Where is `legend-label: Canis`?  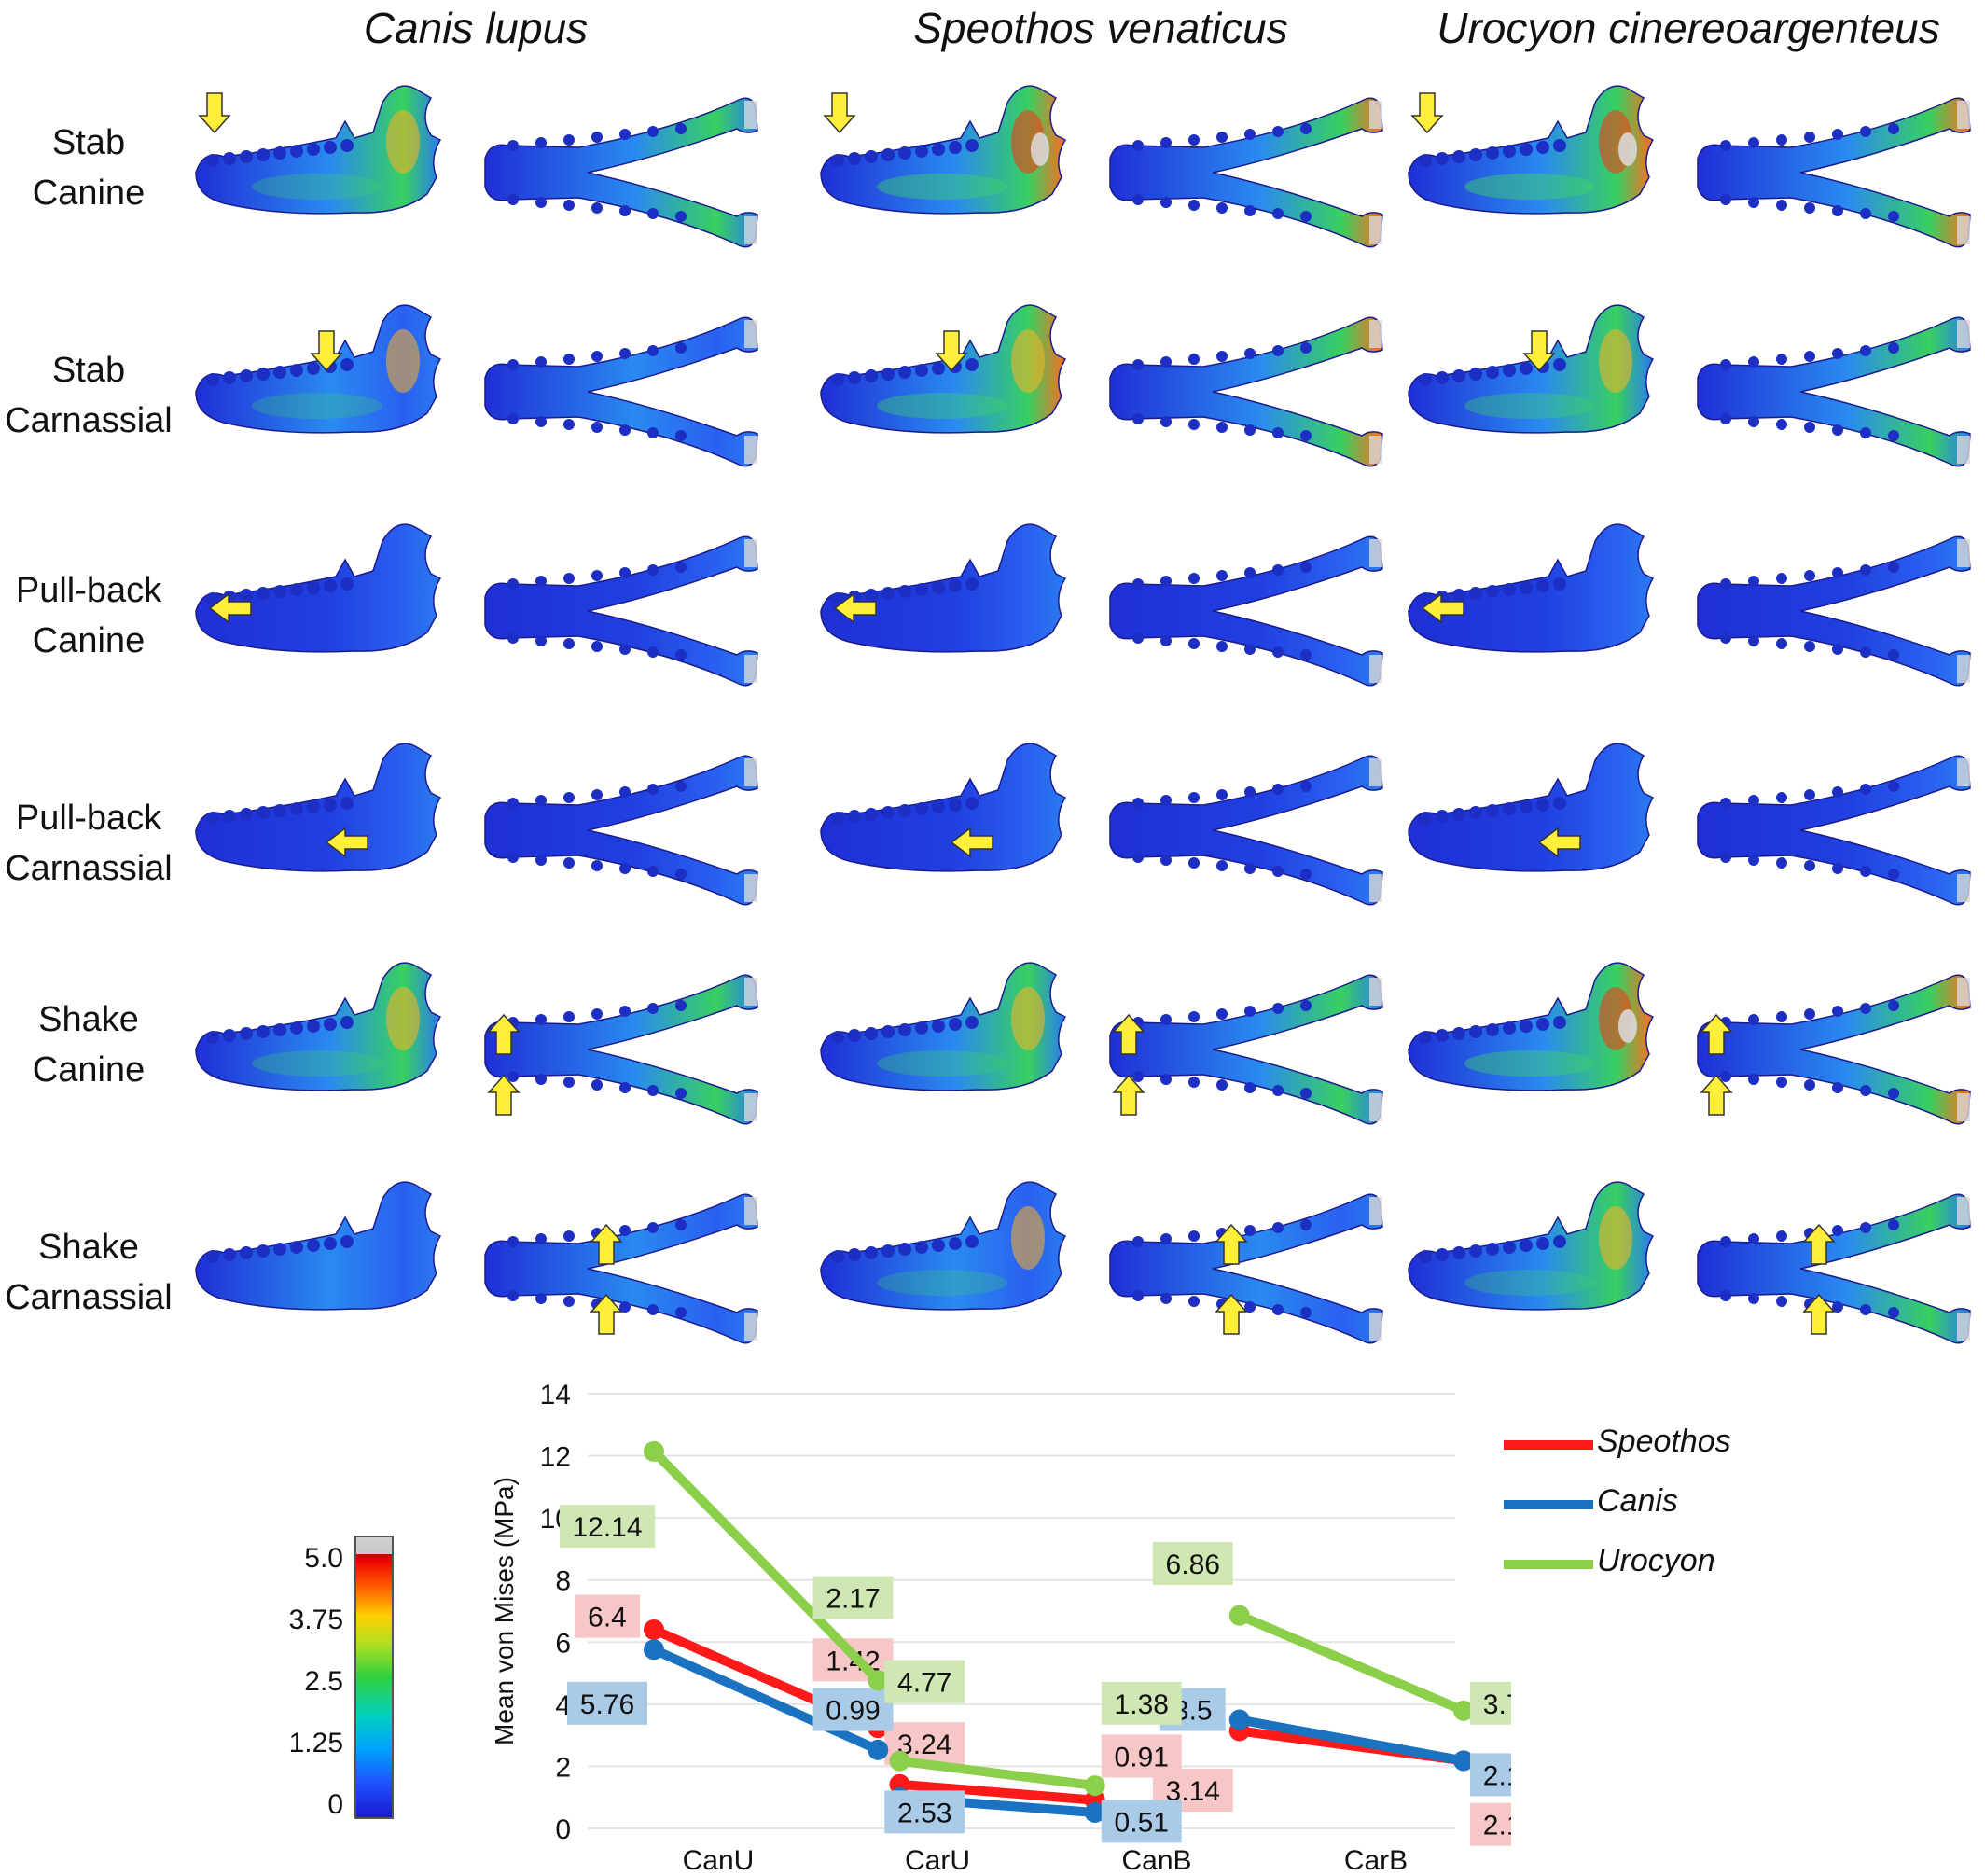
legend-label: Canis is located at coordinates (1637, 1501).